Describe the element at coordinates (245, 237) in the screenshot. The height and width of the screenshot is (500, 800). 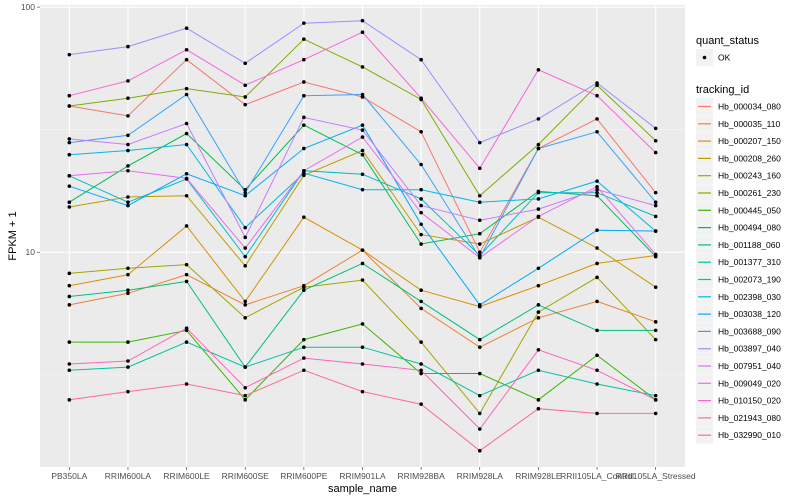
I see `data-point-Hb_007951_040-RRIM600SE` at that location.